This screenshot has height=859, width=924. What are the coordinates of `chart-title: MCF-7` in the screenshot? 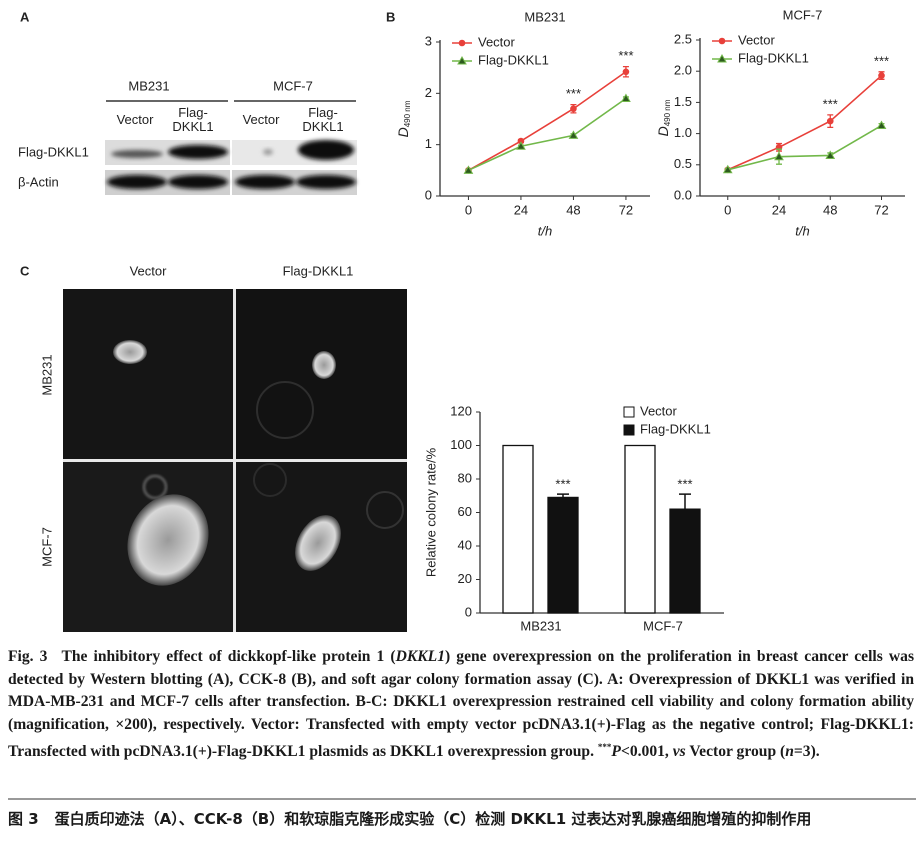 It's located at (803, 14).